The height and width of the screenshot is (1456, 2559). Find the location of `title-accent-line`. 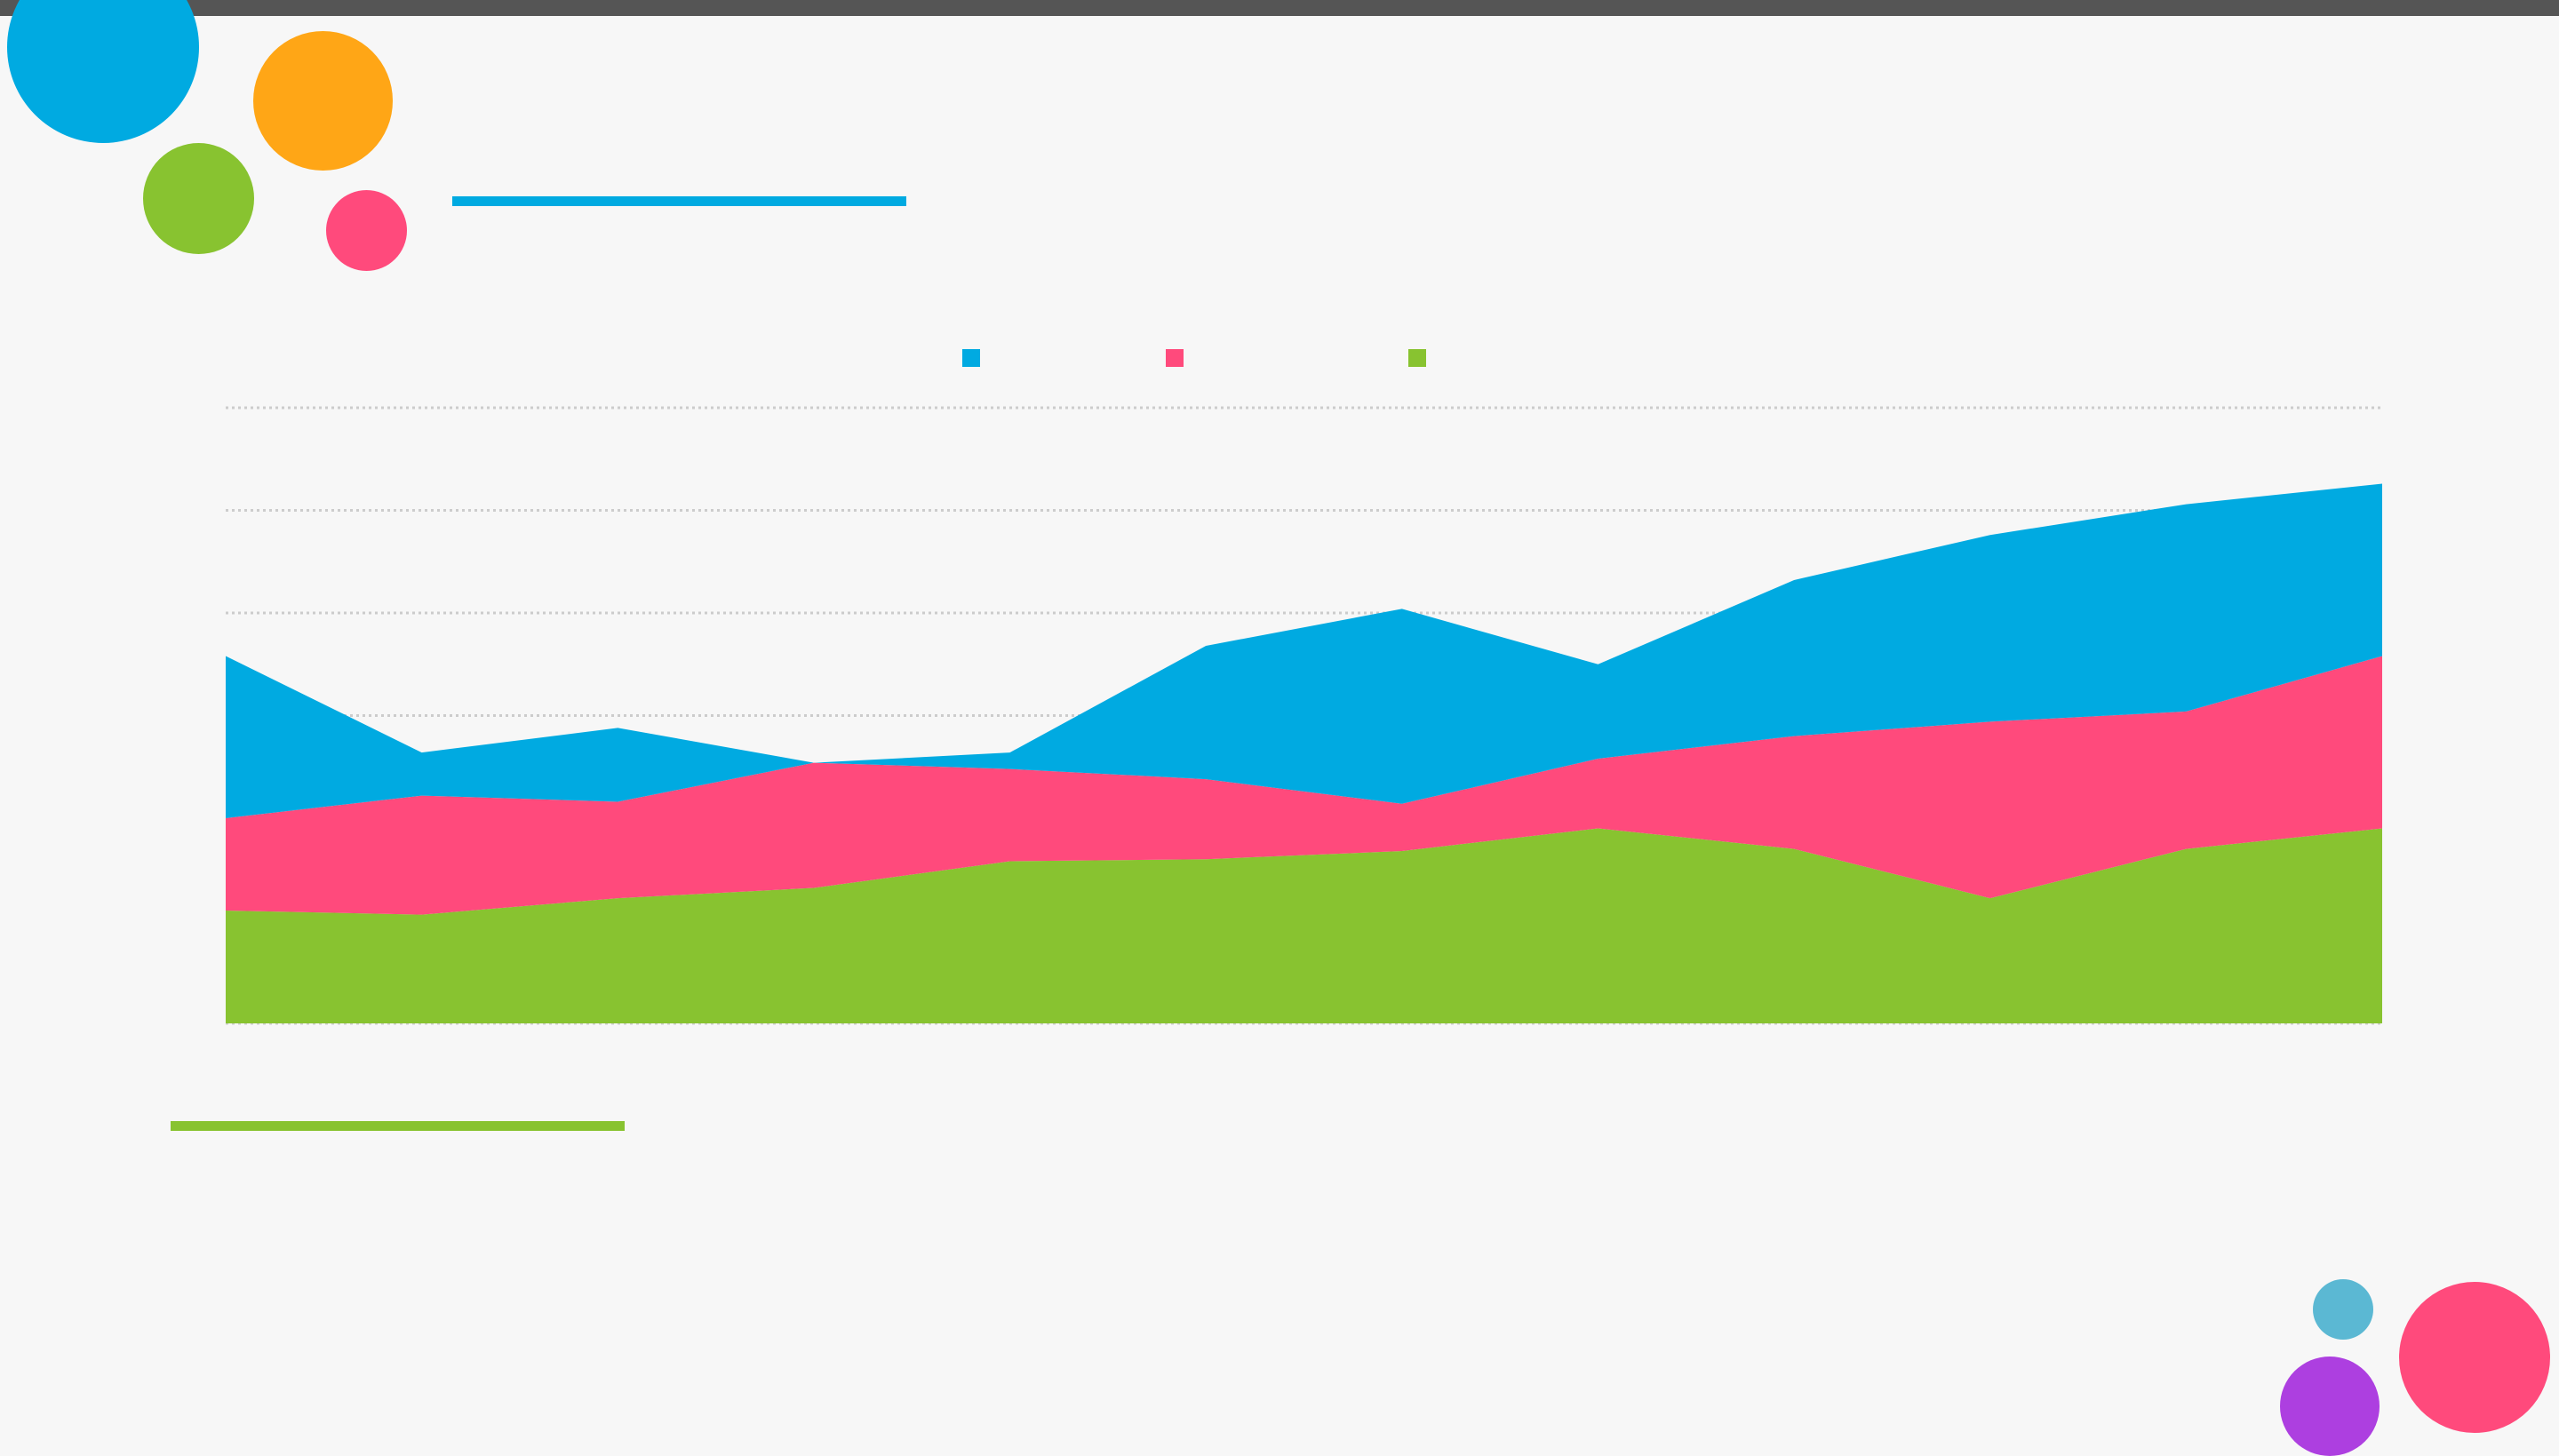

title-accent-line is located at coordinates (679, 201).